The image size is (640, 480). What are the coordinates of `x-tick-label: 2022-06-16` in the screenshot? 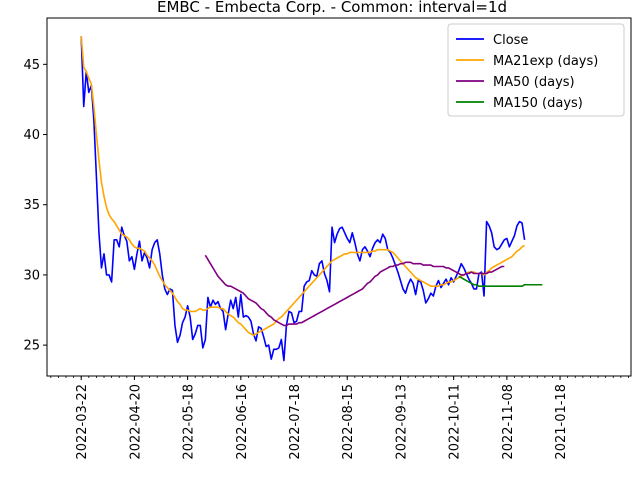 It's located at (242, 422).